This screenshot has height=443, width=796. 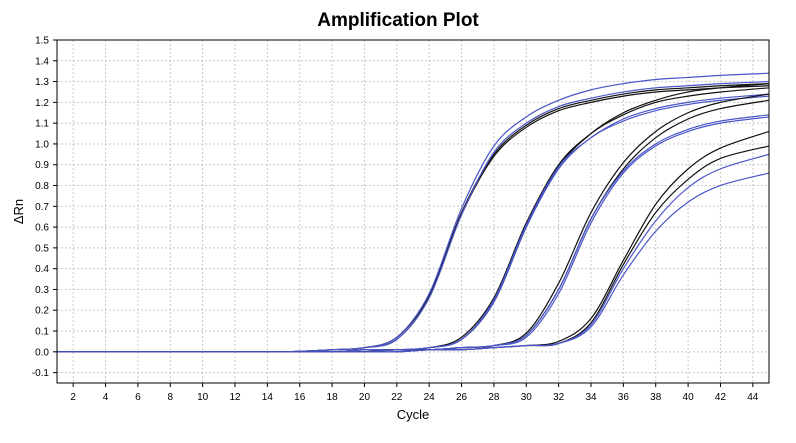 I want to click on y-tick-label: 0.2, so click(x=42, y=311).